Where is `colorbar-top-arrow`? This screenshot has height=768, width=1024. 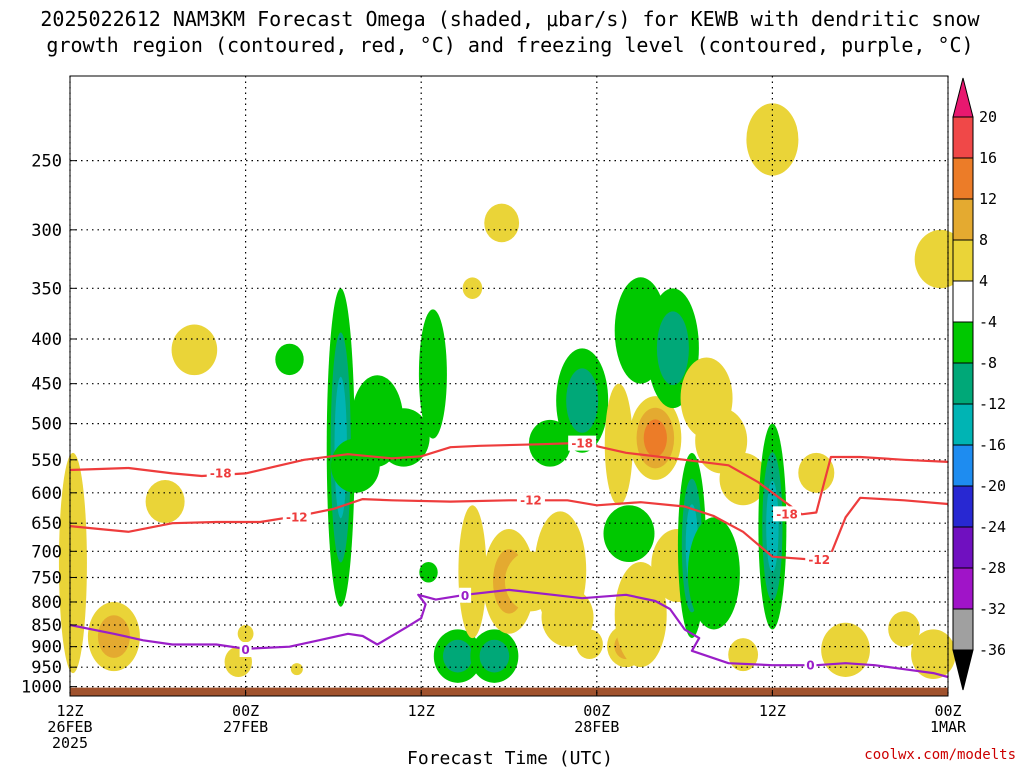 colorbar-top-arrow is located at coordinates (963, 97).